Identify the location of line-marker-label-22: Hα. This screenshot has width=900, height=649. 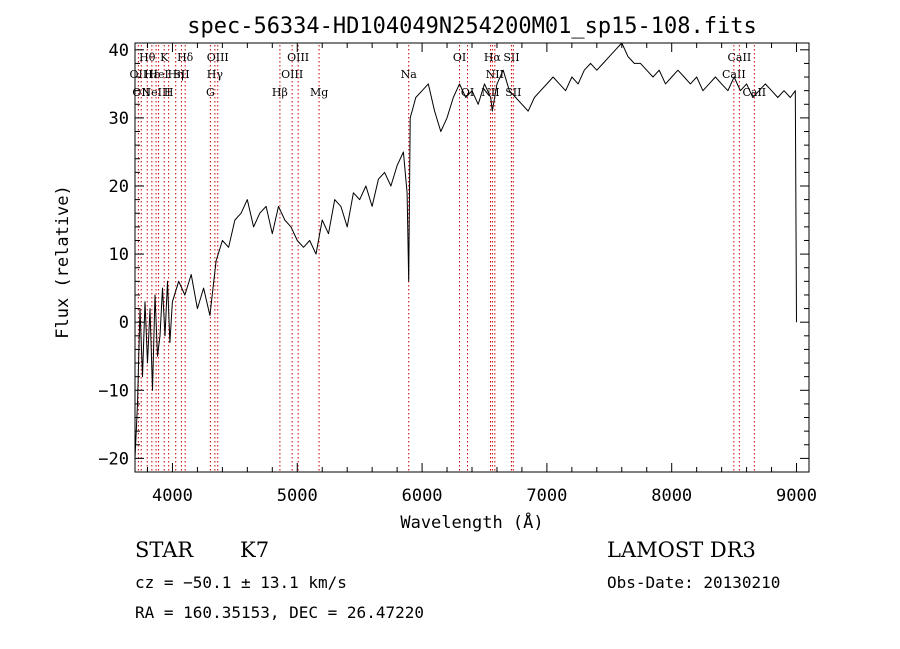
(493, 57).